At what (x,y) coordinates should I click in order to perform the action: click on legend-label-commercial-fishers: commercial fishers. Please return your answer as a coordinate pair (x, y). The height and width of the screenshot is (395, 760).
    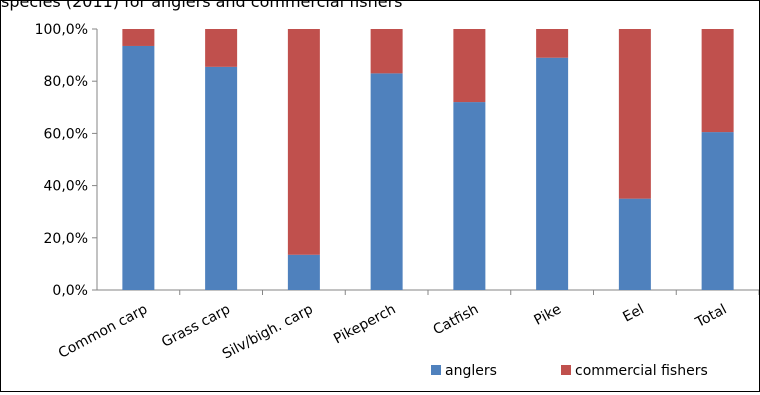
    Looking at the image, I should click on (641, 371).